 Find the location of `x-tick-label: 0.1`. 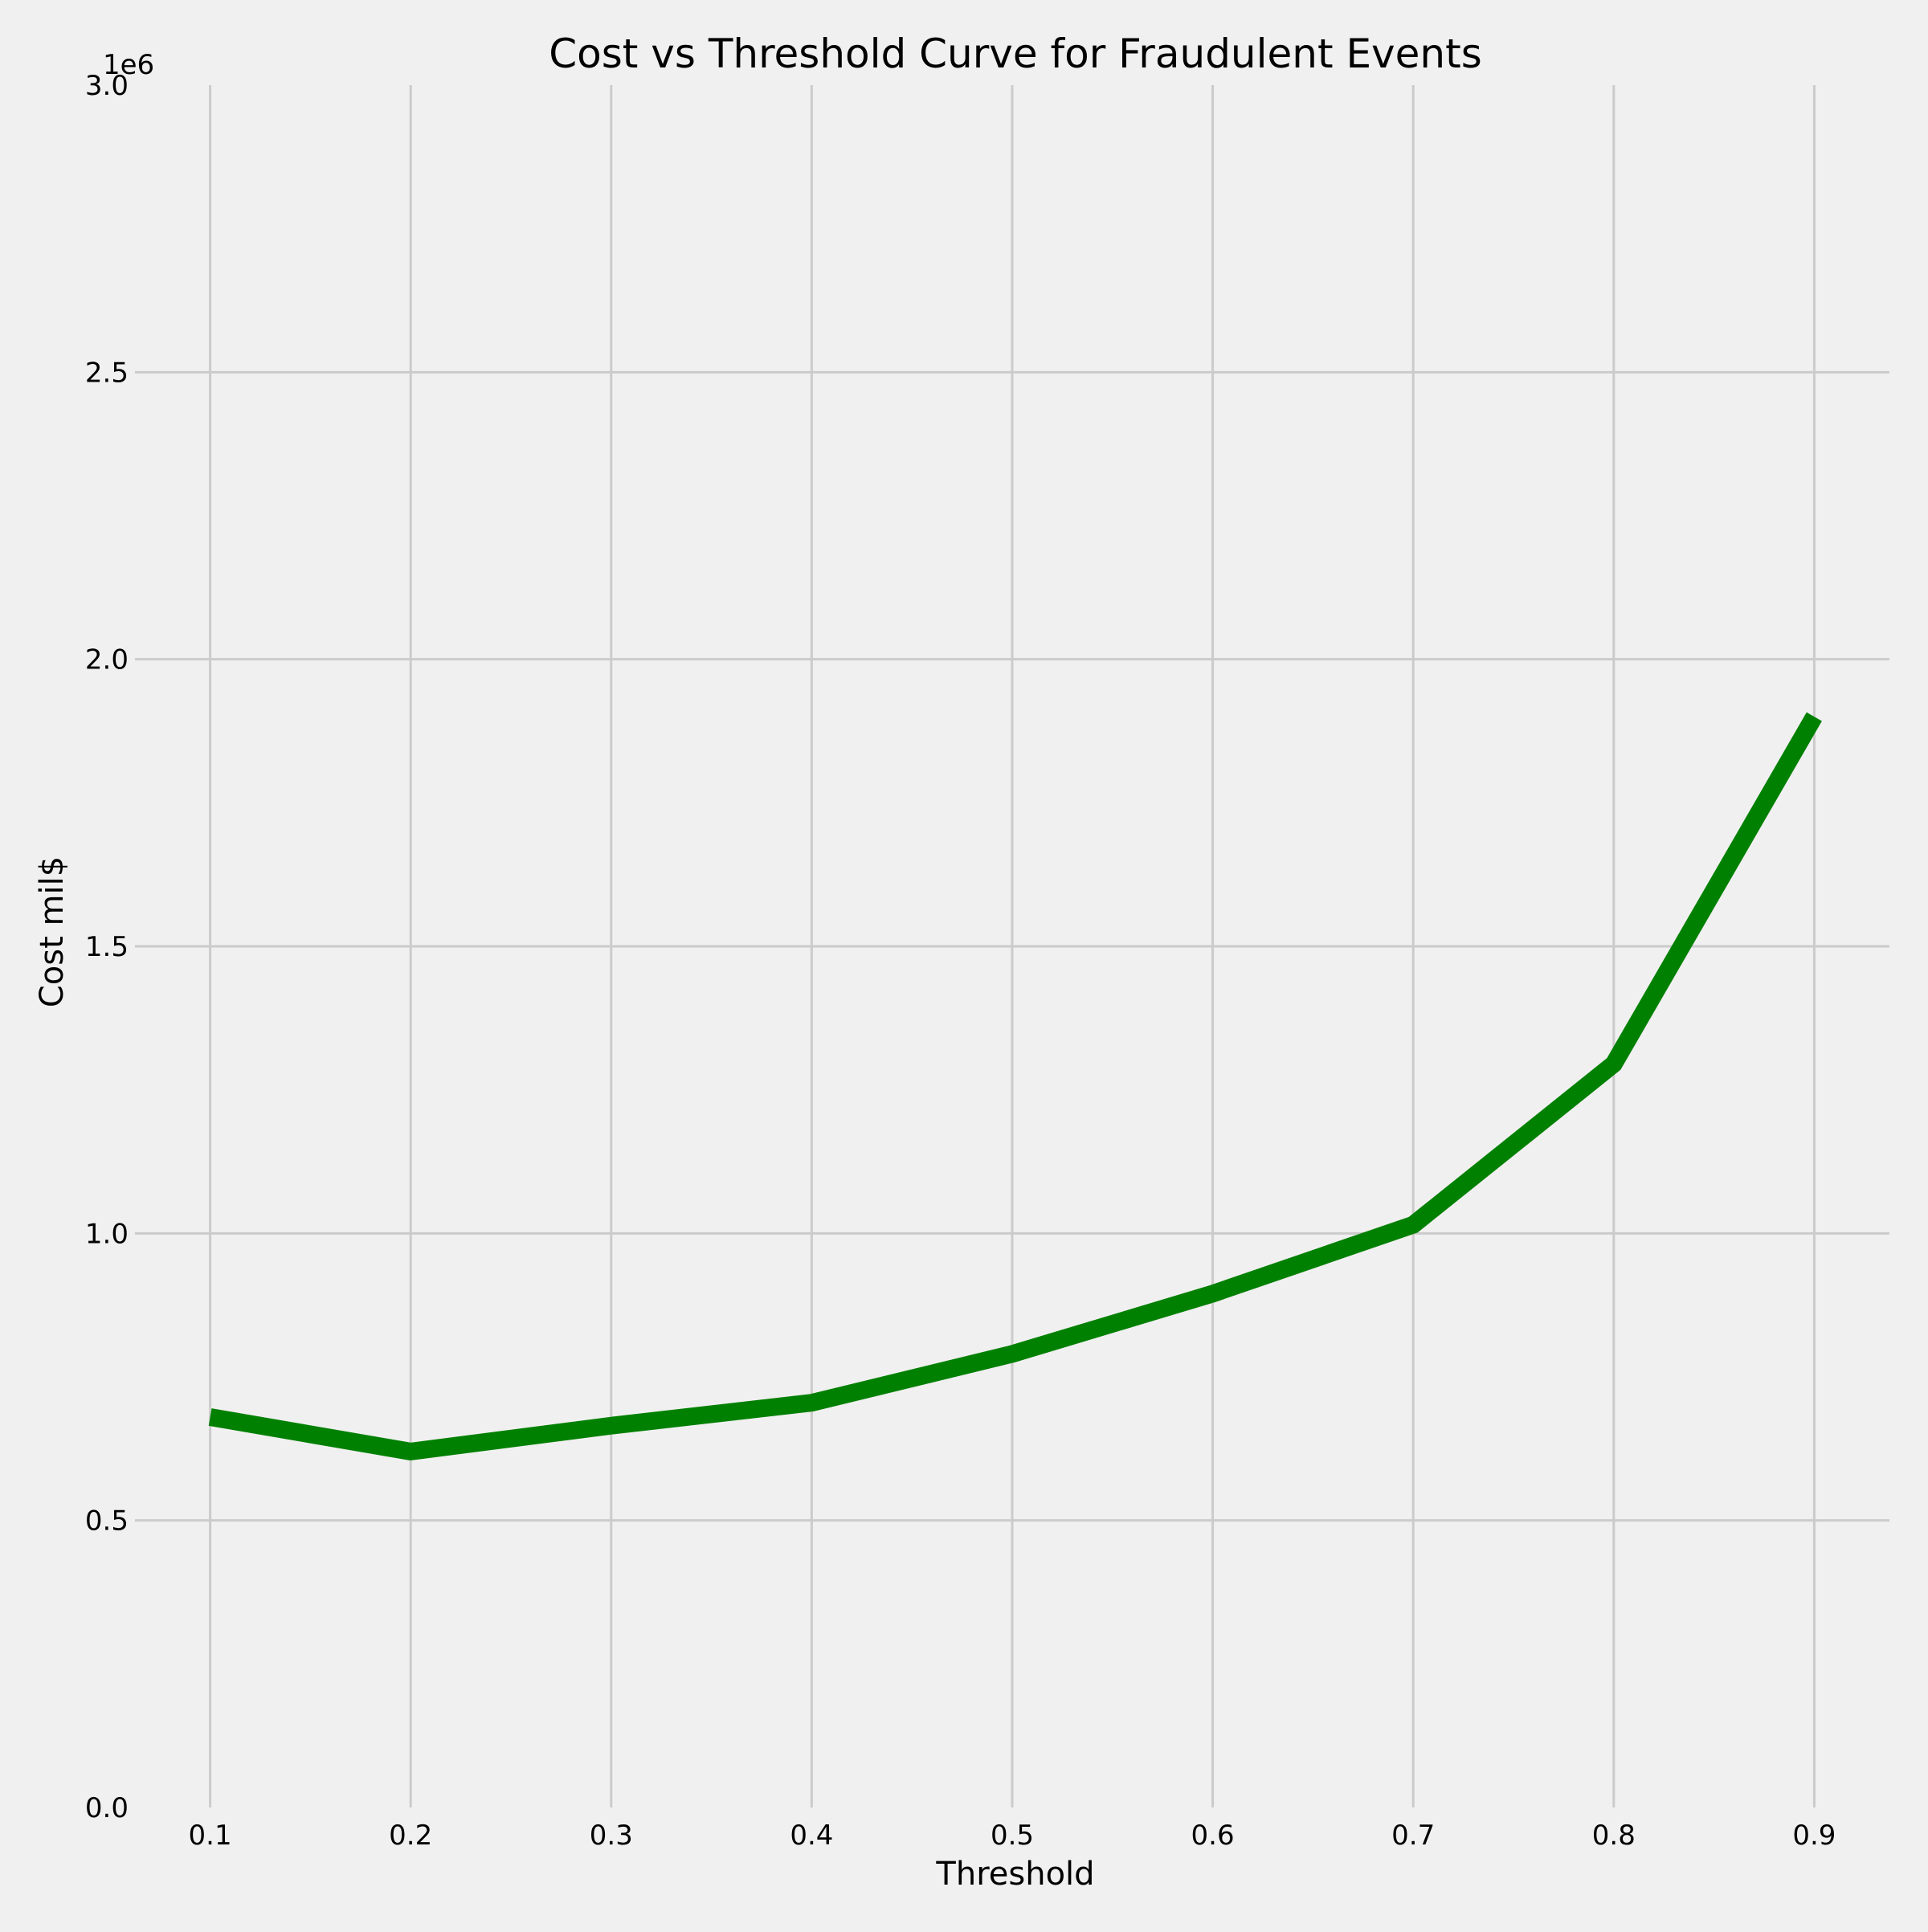

x-tick-label: 0.1 is located at coordinates (211, 1836).